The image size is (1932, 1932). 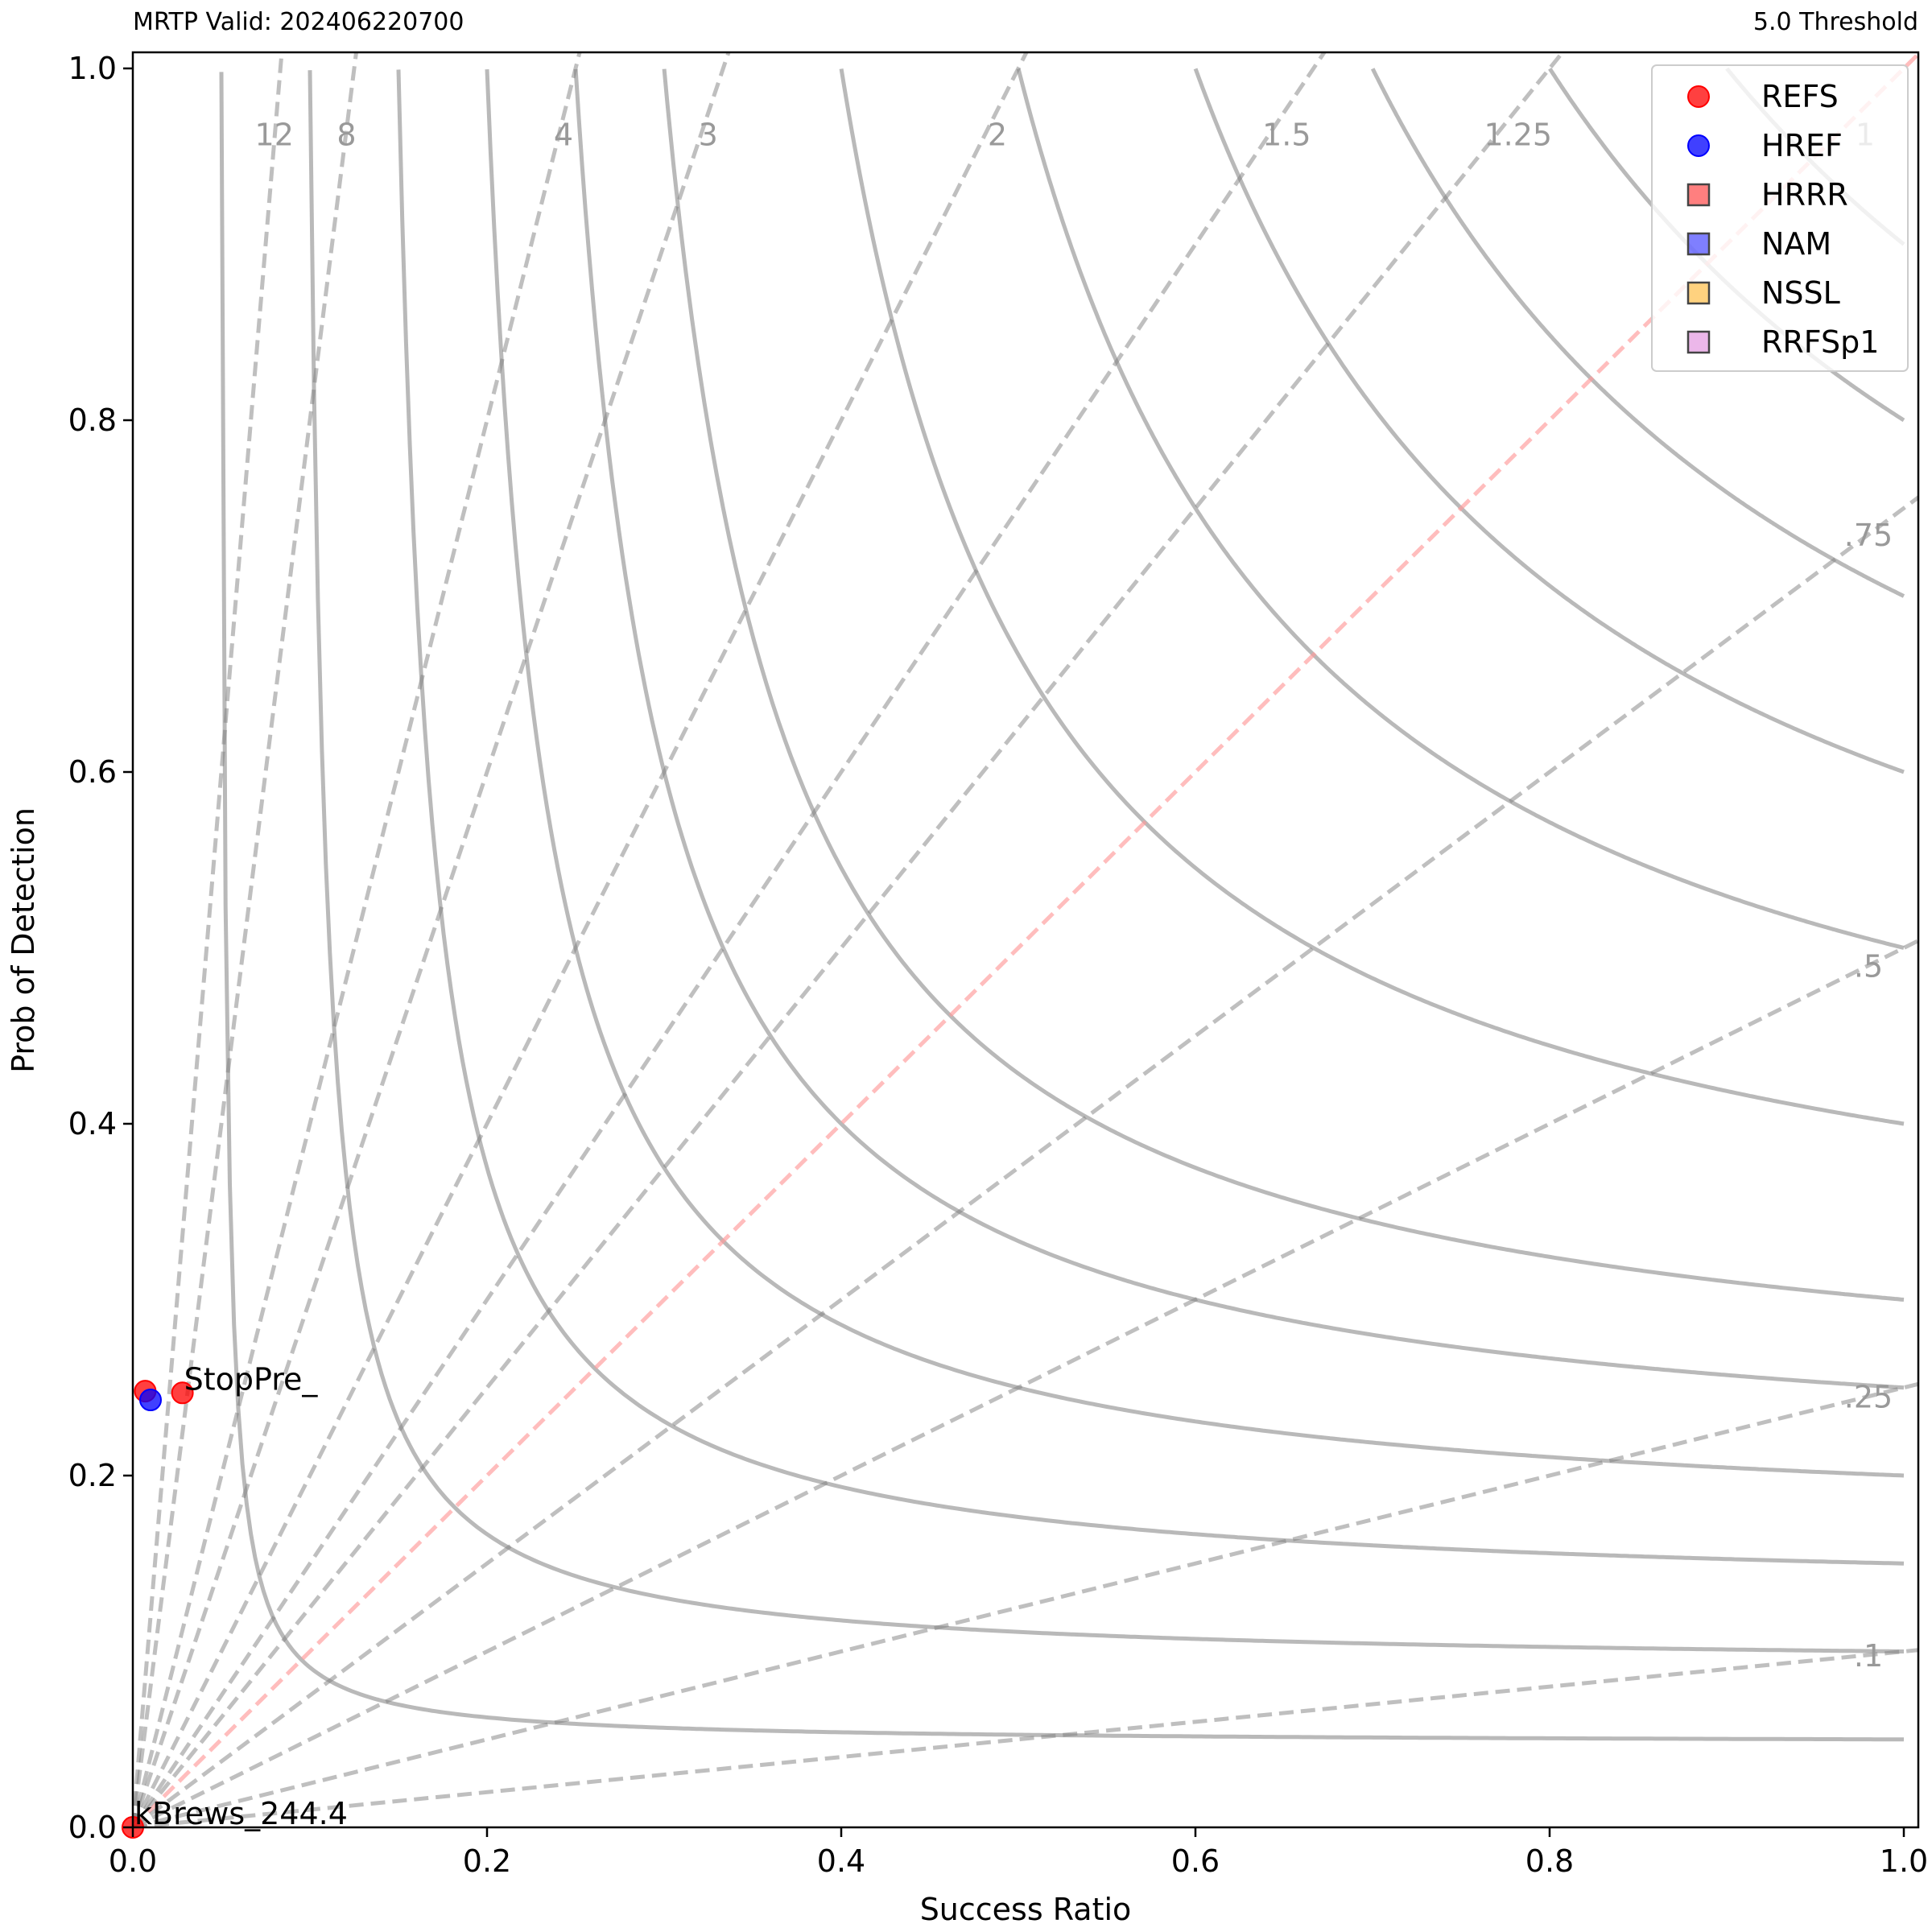 What do you see at coordinates (841, 1861) in the screenshot?
I see `x-tick-label: 0.4` at bounding box center [841, 1861].